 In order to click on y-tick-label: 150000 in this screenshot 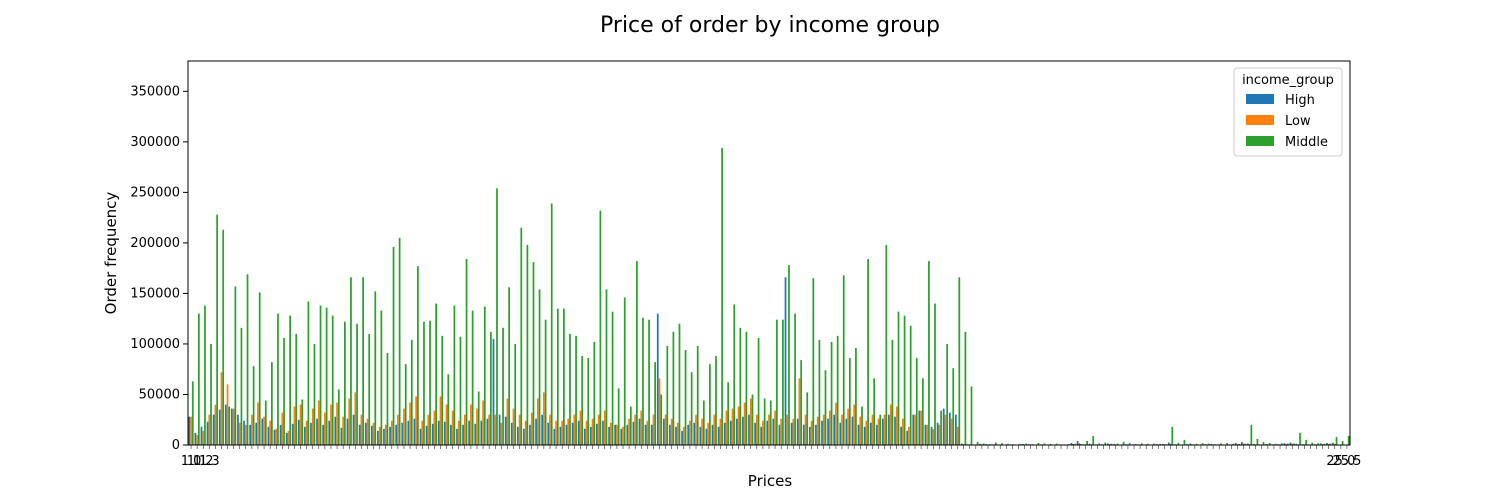, I will do `click(155, 293)`.